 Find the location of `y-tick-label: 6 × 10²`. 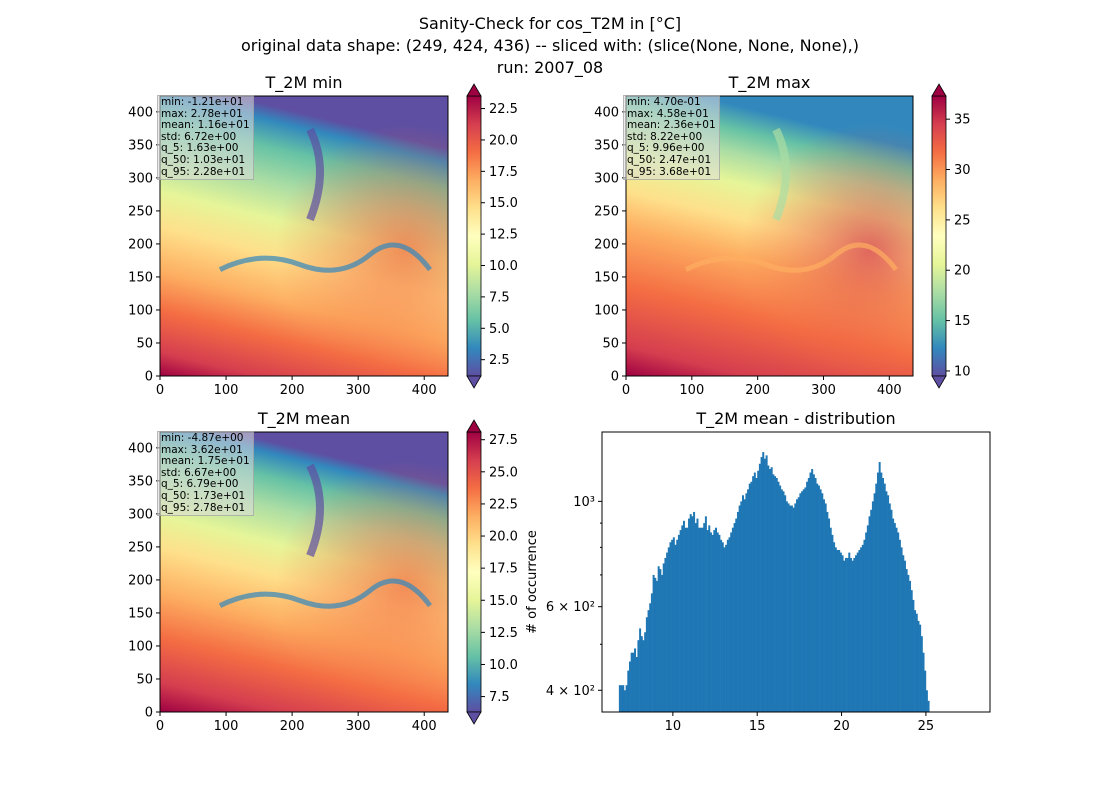

y-tick-label: 6 × 10² is located at coordinates (570, 607).